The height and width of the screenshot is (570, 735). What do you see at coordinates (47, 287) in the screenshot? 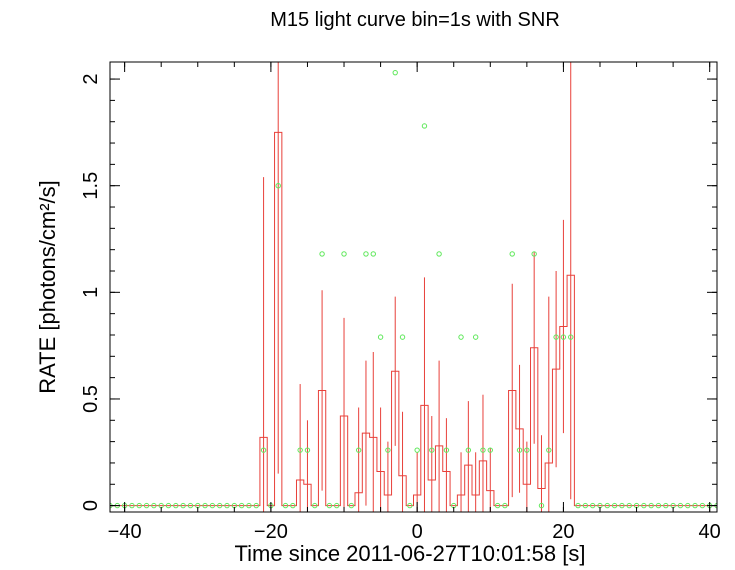
I see `y-axis-label: RATE [photons/cm²/s]` at bounding box center [47, 287].